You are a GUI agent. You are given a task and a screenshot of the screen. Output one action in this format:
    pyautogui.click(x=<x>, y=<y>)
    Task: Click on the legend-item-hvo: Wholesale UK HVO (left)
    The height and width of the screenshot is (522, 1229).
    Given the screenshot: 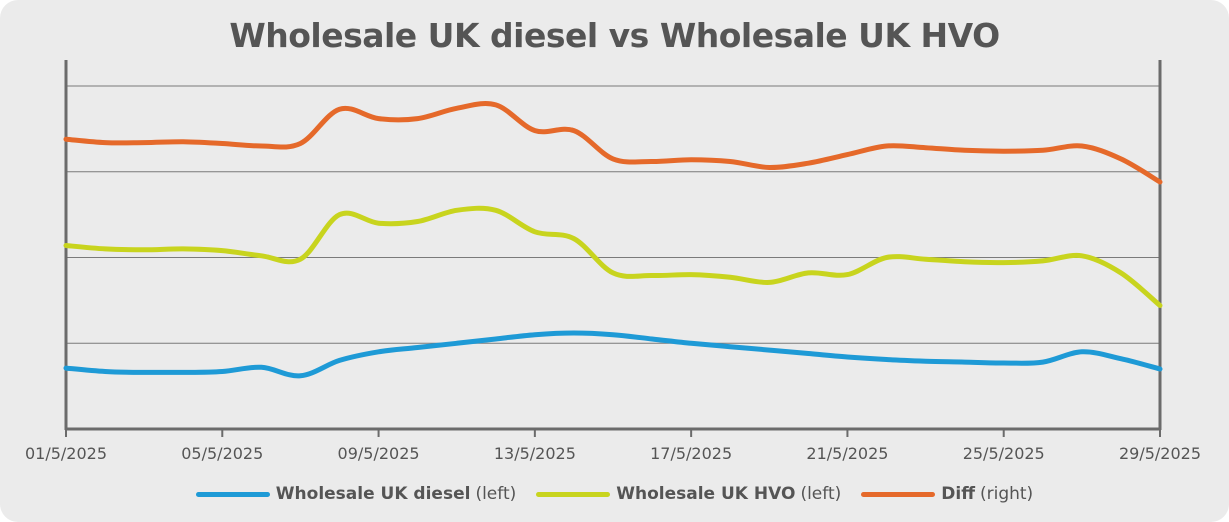 What is the action you would take?
    pyautogui.click(x=688, y=494)
    